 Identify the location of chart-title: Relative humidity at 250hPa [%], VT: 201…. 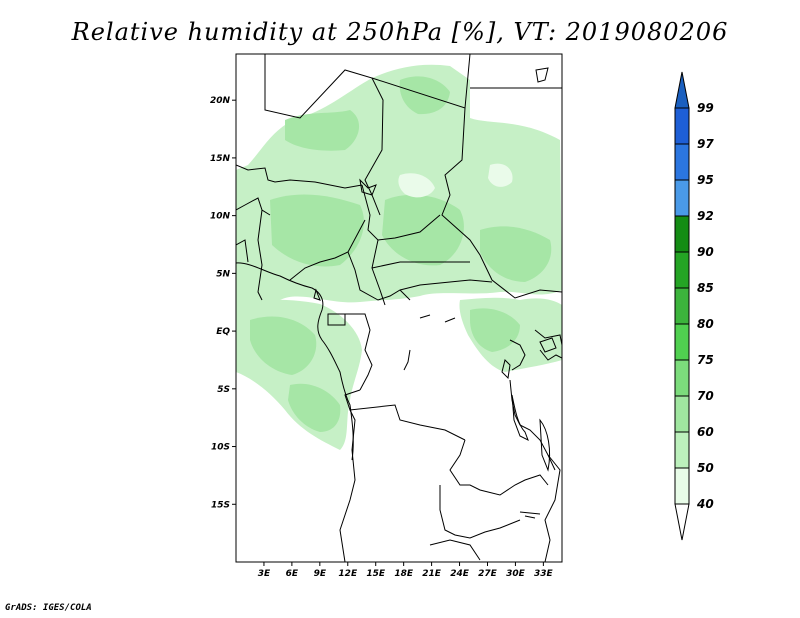
(400, 32).